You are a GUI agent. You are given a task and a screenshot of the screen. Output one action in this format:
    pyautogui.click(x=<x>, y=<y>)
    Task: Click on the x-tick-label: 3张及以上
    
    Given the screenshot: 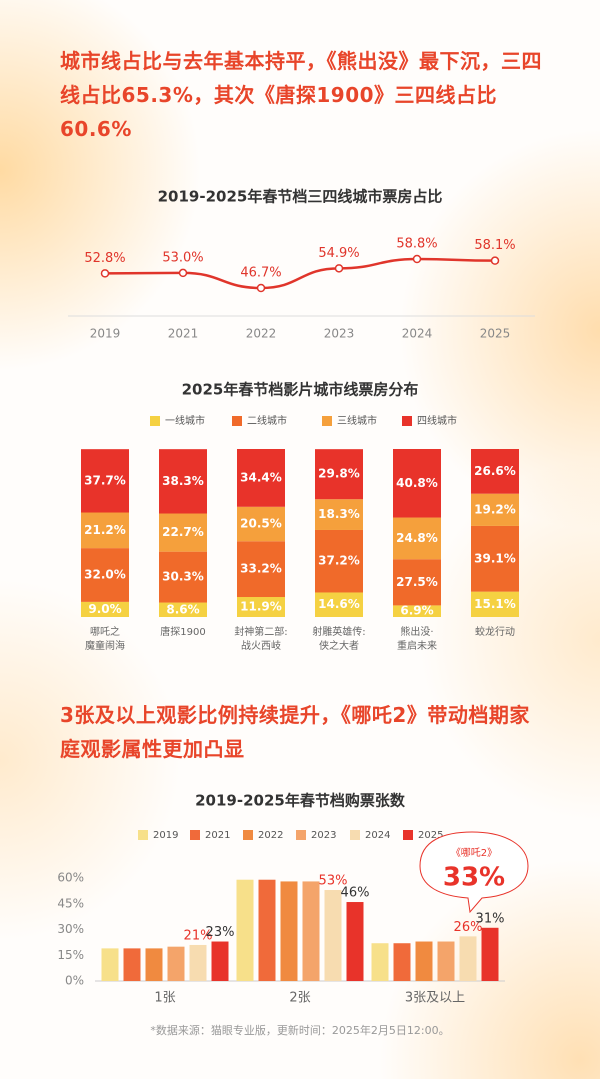 What is the action you would take?
    pyautogui.click(x=435, y=998)
    